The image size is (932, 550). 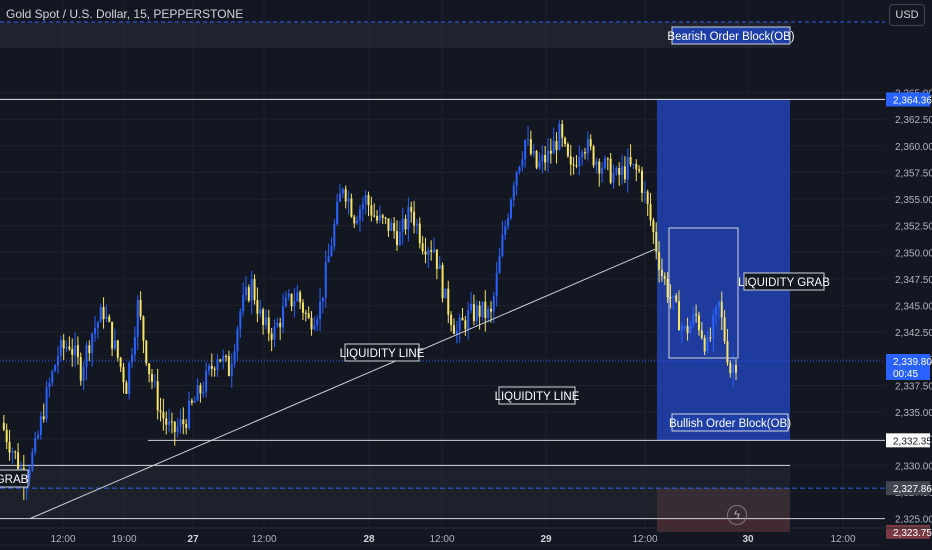 What do you see at coordinates (907, 15) in the screenshot?
I see `currency-button: USD` at bounding box center [907, 15].